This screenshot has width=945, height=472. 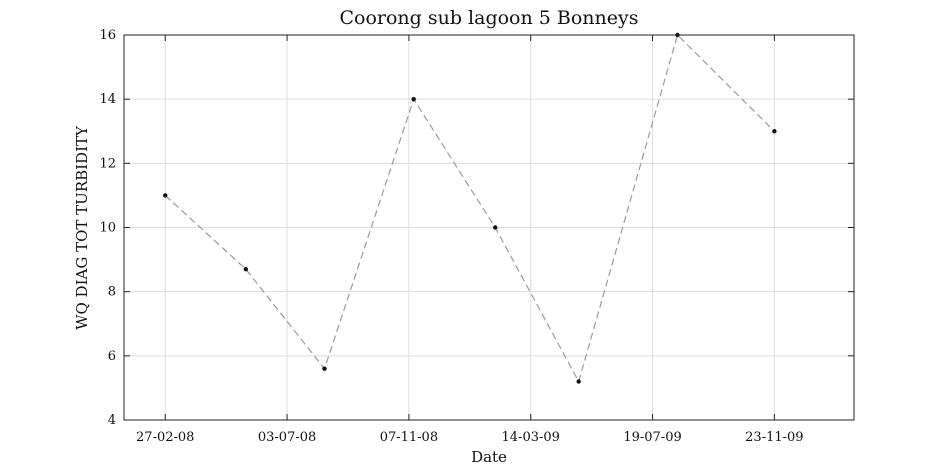 I want to click on x-tick-label: 23-11-09, so click(x=774, y=437).